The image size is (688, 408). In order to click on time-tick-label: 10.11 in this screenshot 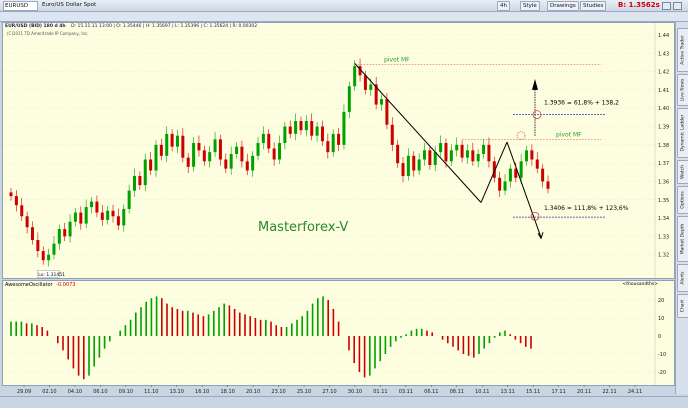, I will do `click(482, 392)`.